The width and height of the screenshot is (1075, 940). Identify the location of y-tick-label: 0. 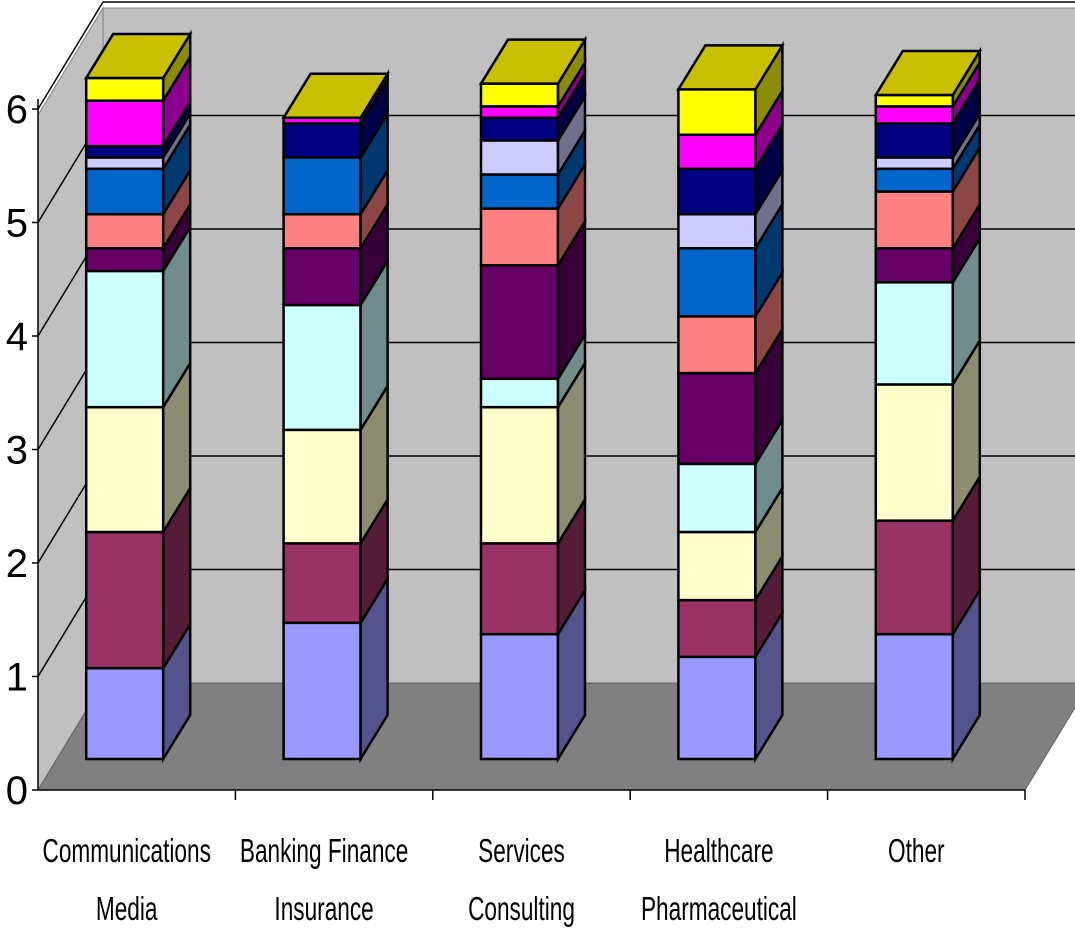
(17, 791).